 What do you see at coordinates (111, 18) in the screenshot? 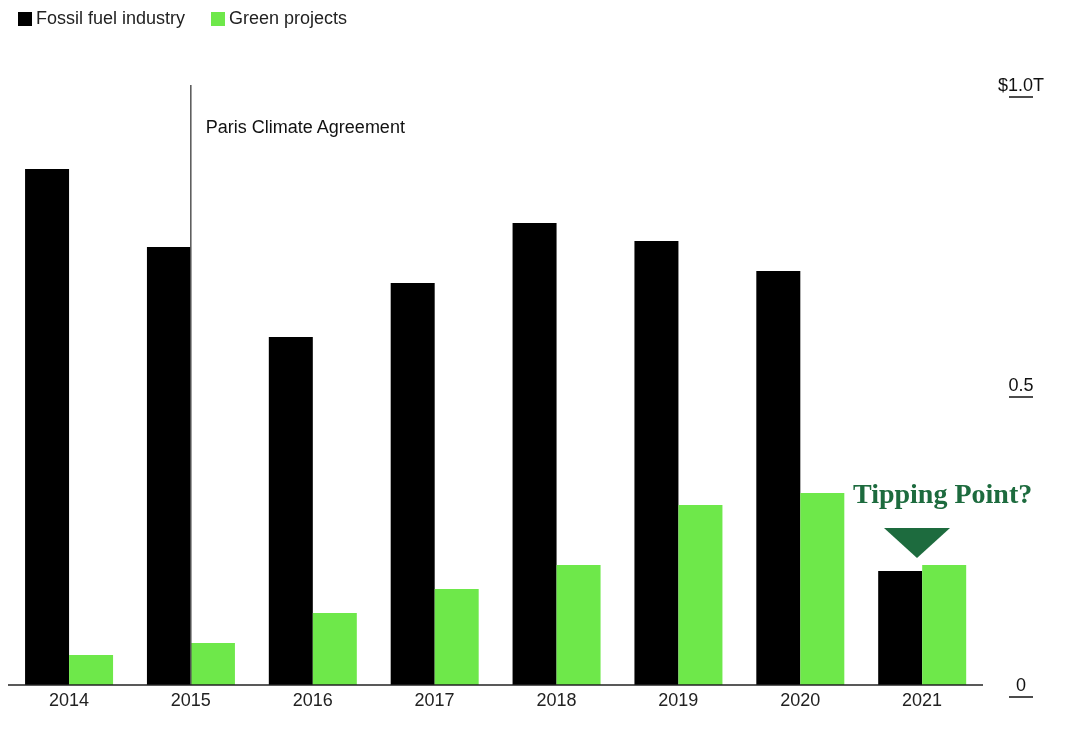
I see `legend-label: Fossil fuel industry` at bounding box center [111, 18].